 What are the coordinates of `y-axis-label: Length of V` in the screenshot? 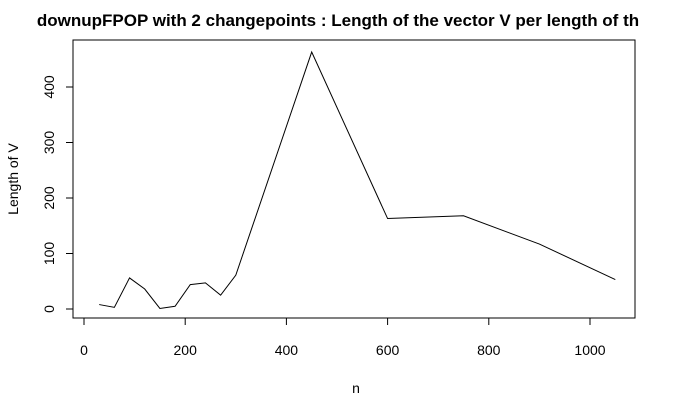 It's located at (13, 179).